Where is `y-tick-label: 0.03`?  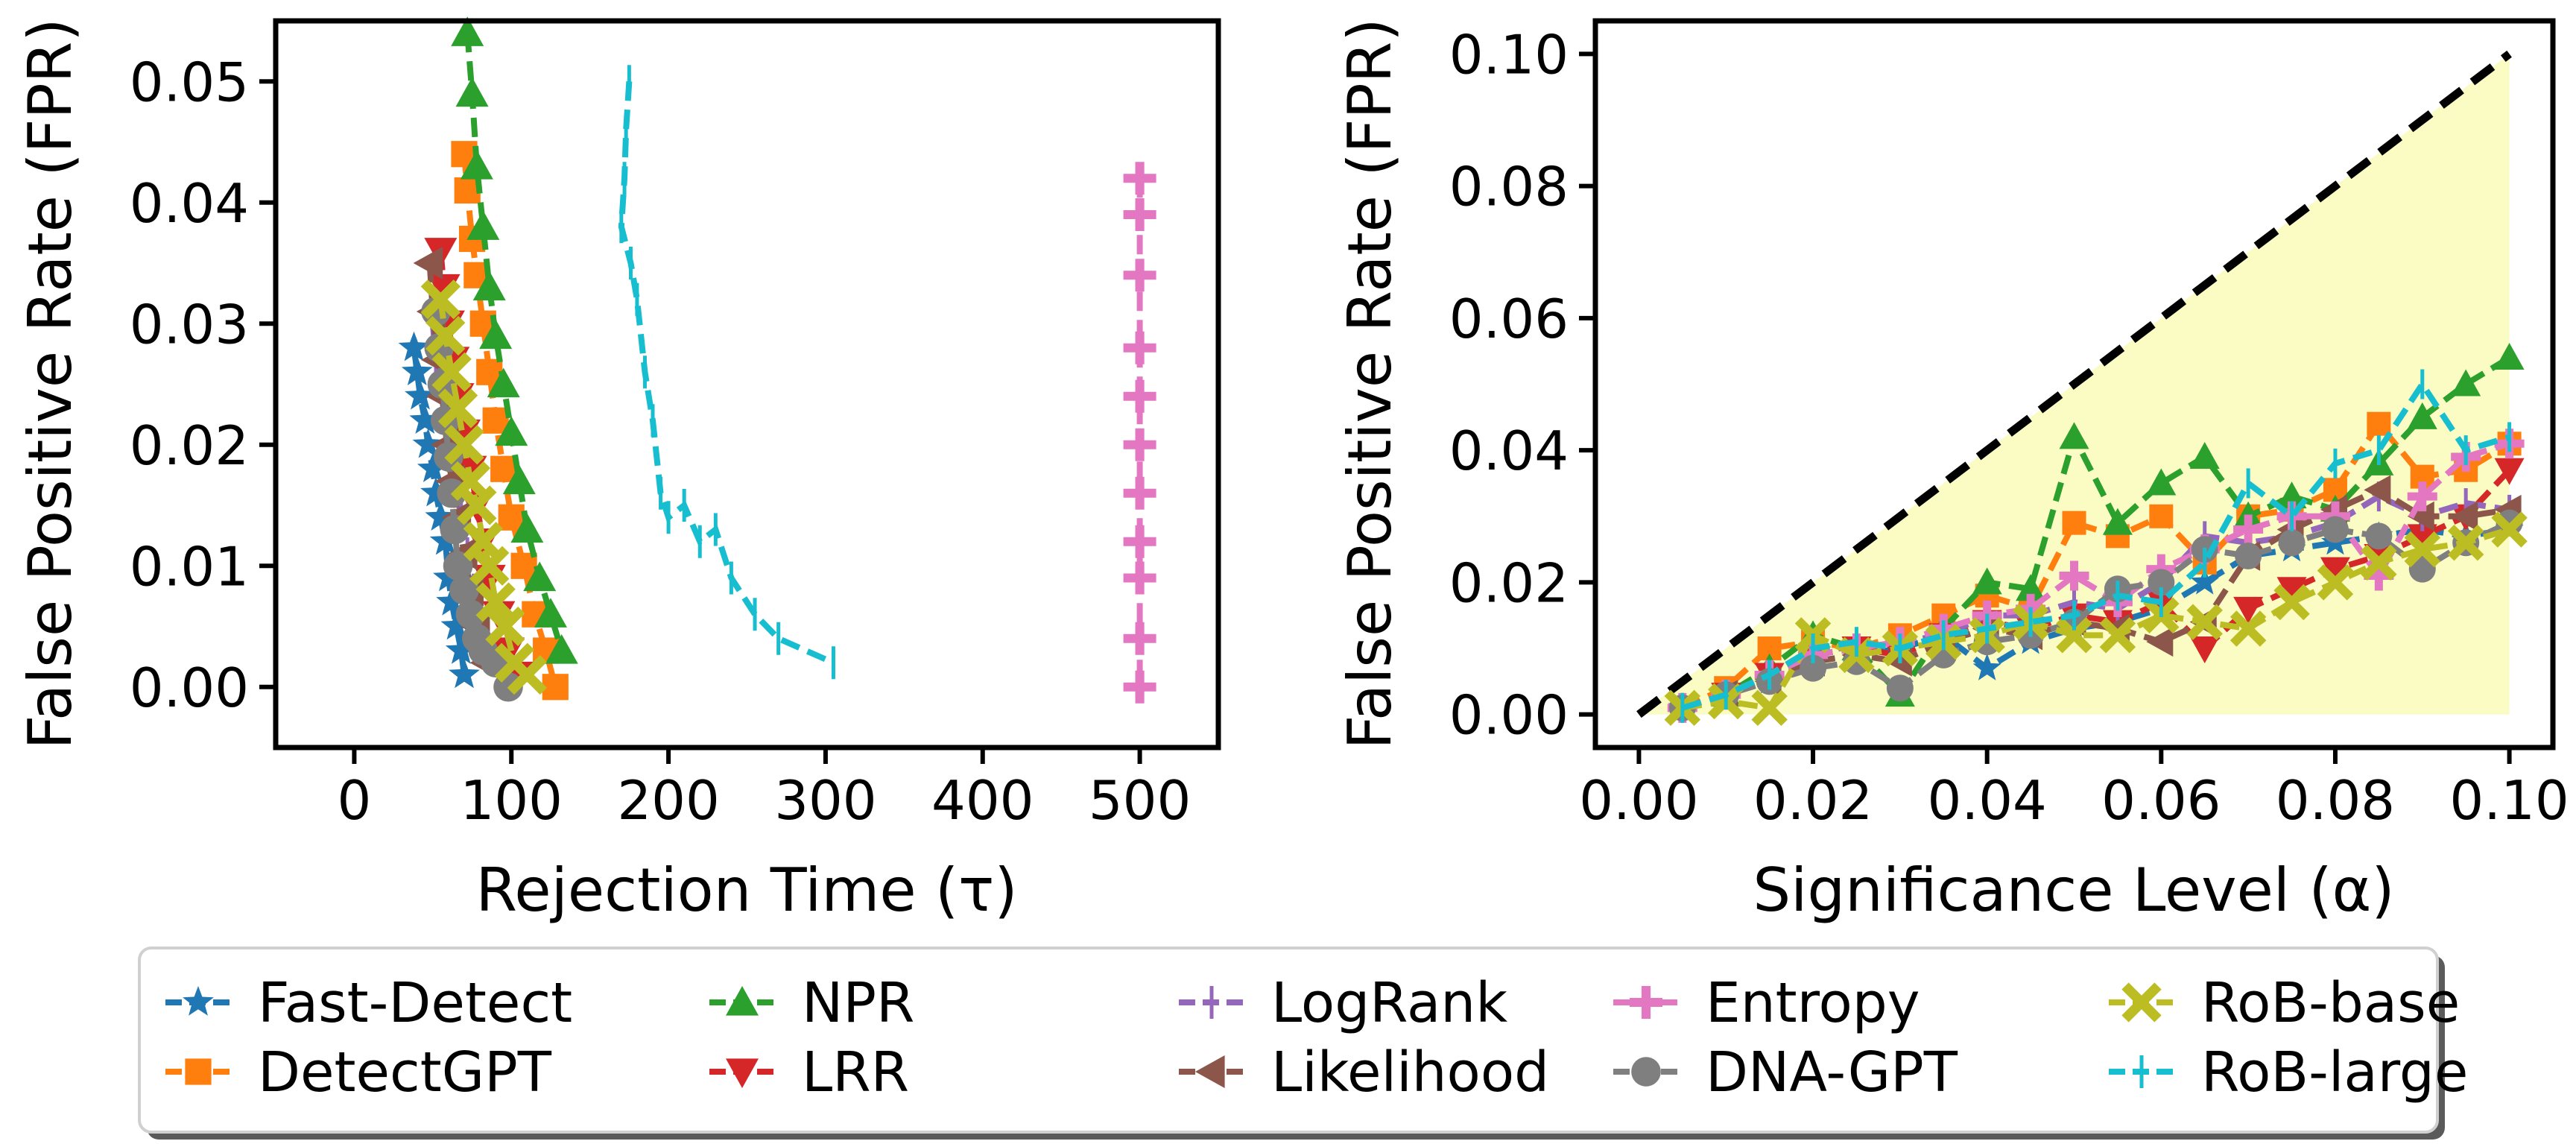 y-tick-label: 0.03 is located at coordinates (189, 324).